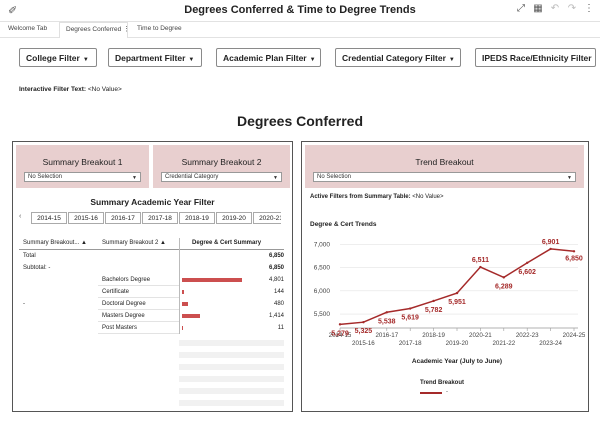  Describe the element at coordinates (126, 29) in the screenshot. I see `tab-more-icon: ⋮` at that location.